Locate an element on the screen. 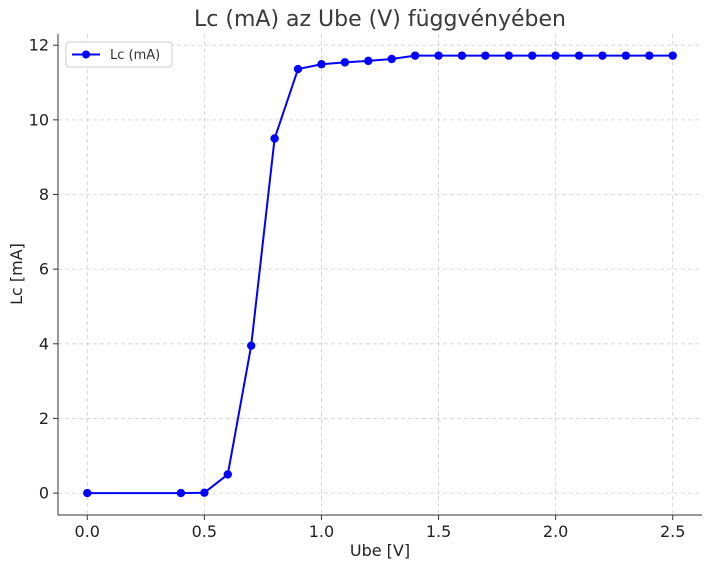  y-axis-label: Lc [mA] is located at coordinates (16, 274).